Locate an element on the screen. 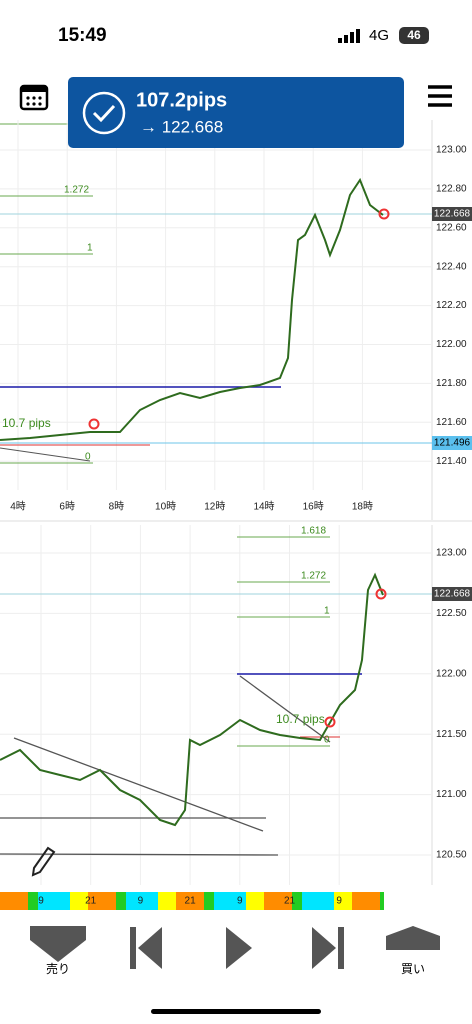  y-label: 121.50 is located at coordinates (451, 734).